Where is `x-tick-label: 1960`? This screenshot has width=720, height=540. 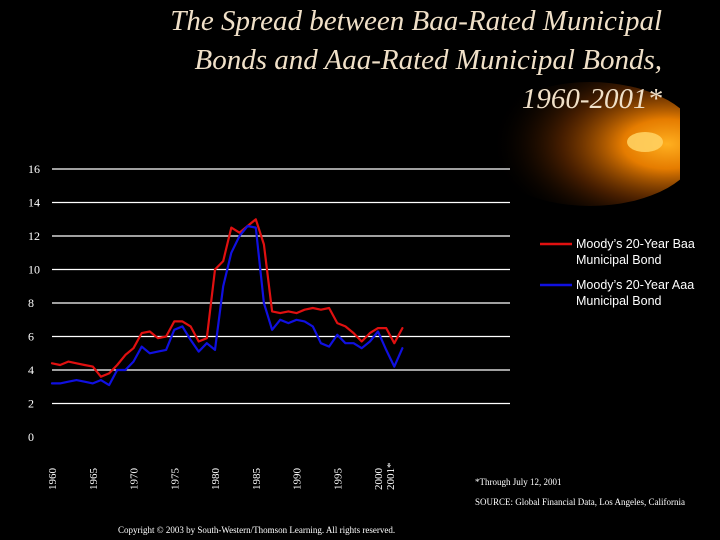
x-tick-label: 1960 is located at coordinates (53, 479).